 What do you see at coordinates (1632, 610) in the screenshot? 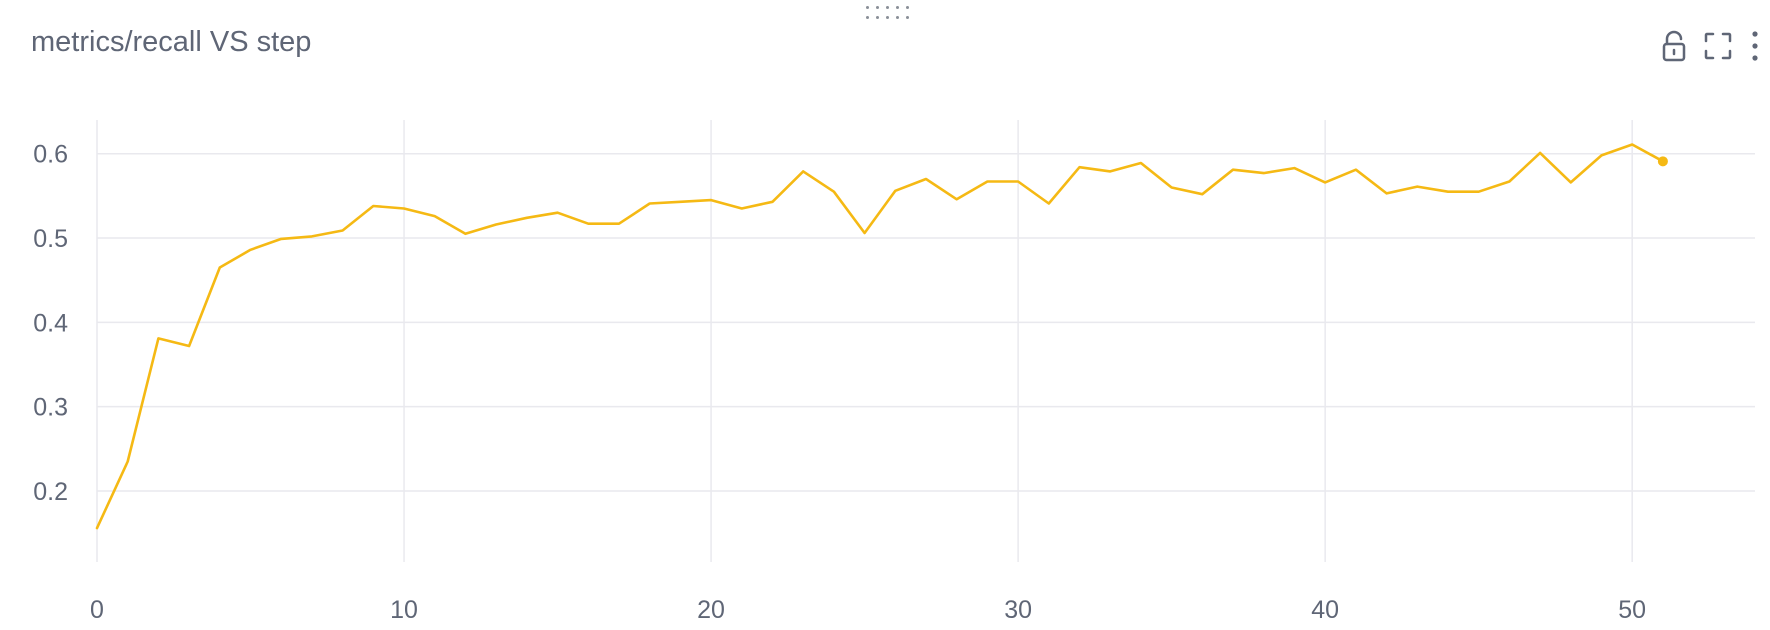
I see `x-tick-label: 50` at bounding box center [1632, 610].